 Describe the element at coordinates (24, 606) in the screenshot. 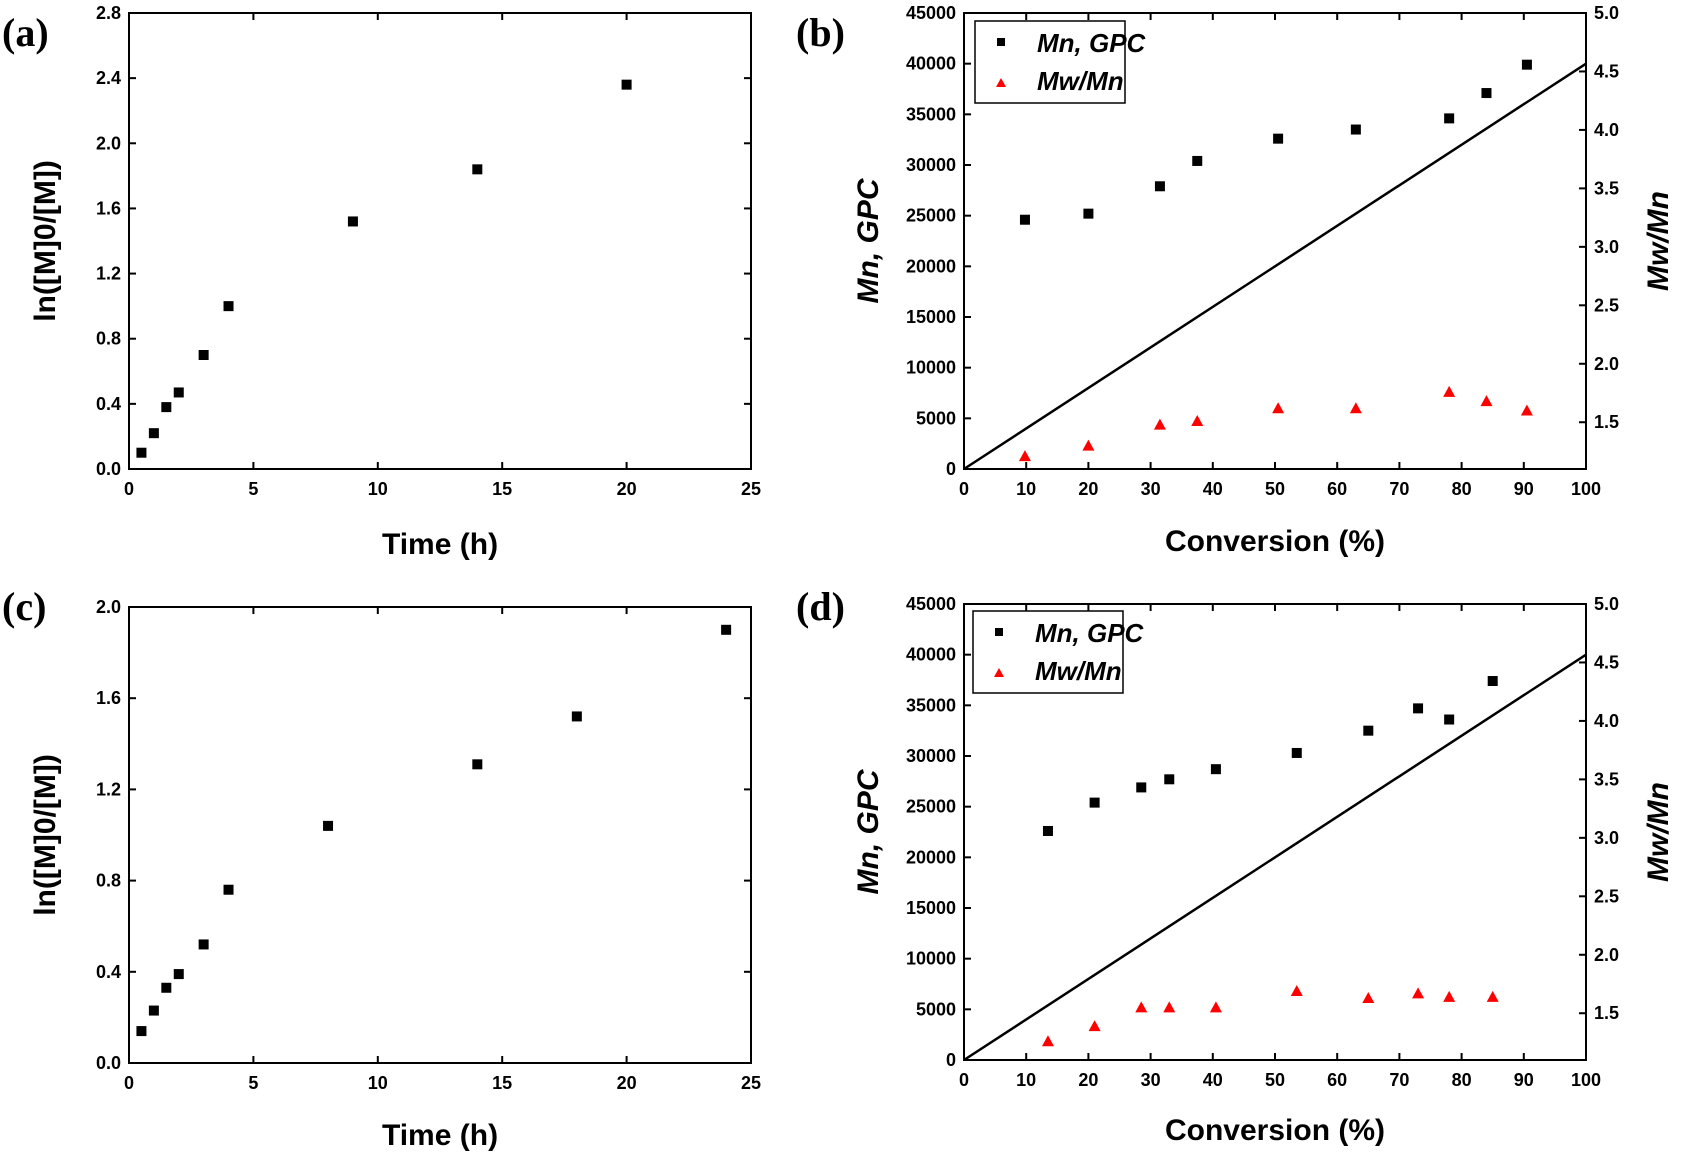

I see `panel-label-c: (c)` at that location.